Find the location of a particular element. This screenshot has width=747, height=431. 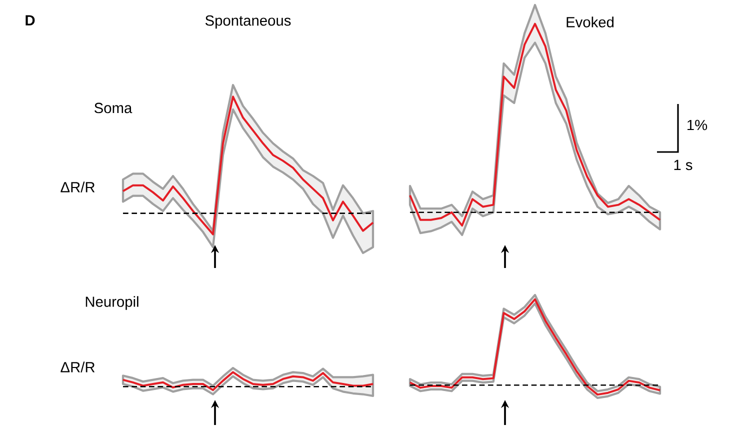

text: 1% is located at coordinates (698, 125).